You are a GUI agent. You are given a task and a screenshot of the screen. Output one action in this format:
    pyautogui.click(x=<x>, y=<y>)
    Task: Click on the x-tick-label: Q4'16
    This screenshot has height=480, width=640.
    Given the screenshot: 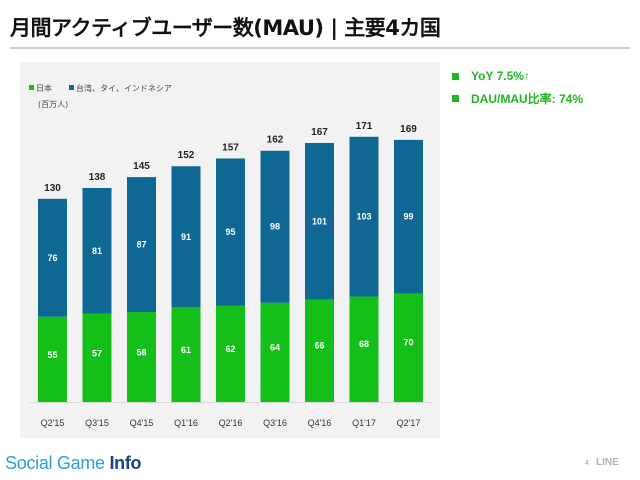 What is the action you would take?
    pyautogui.click(x=320, y=423)
    